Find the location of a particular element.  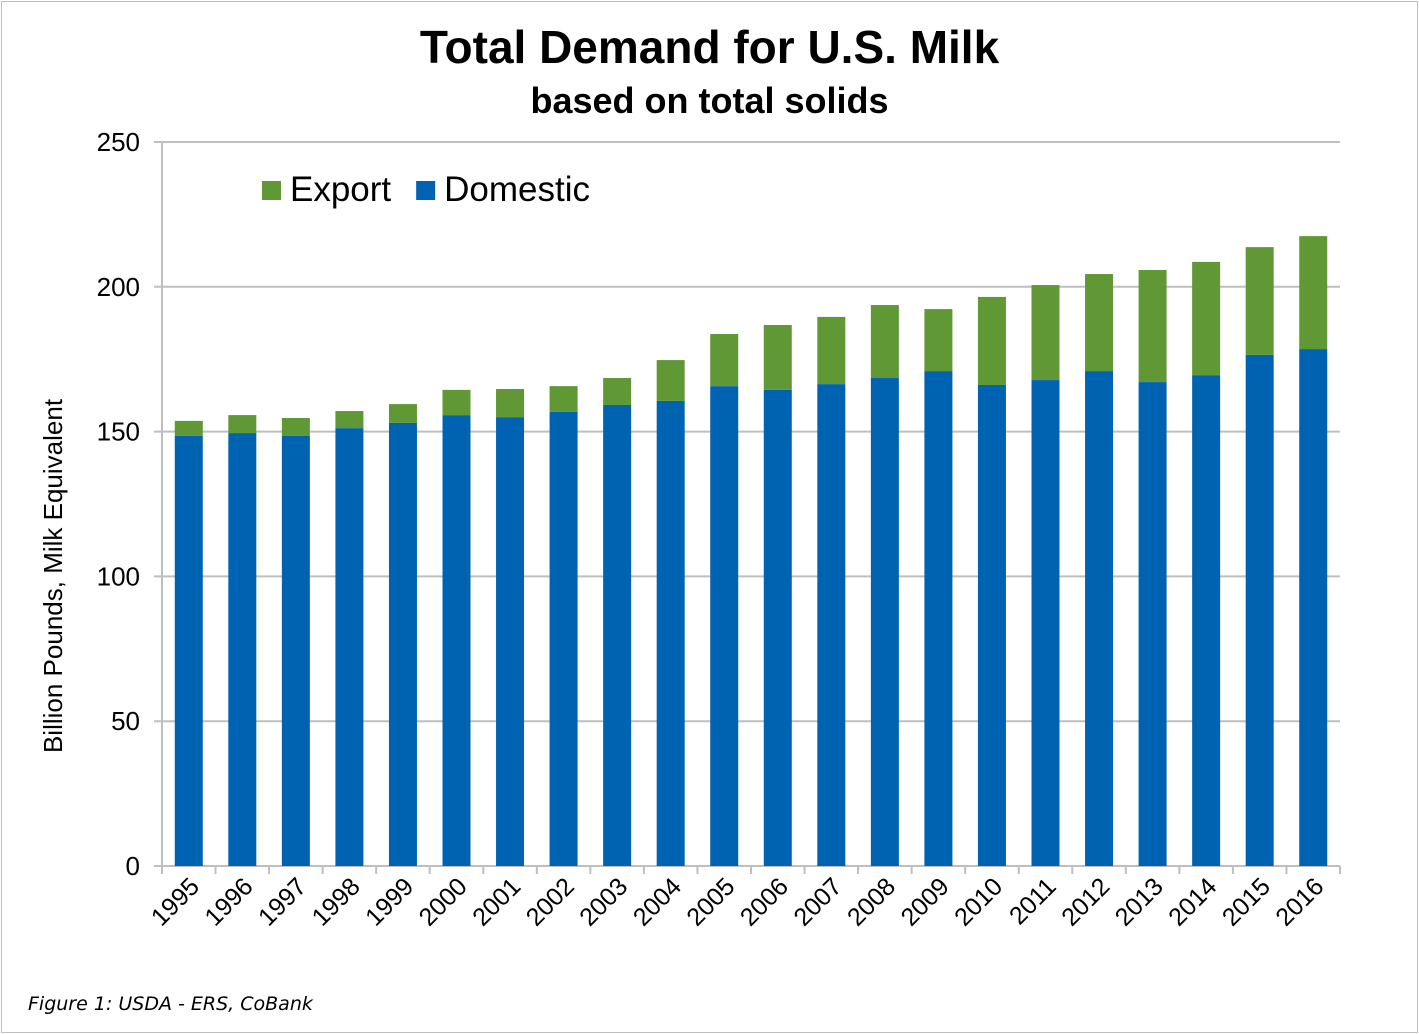

x-tick-label: 2010 is located at coordinates (978, 901).